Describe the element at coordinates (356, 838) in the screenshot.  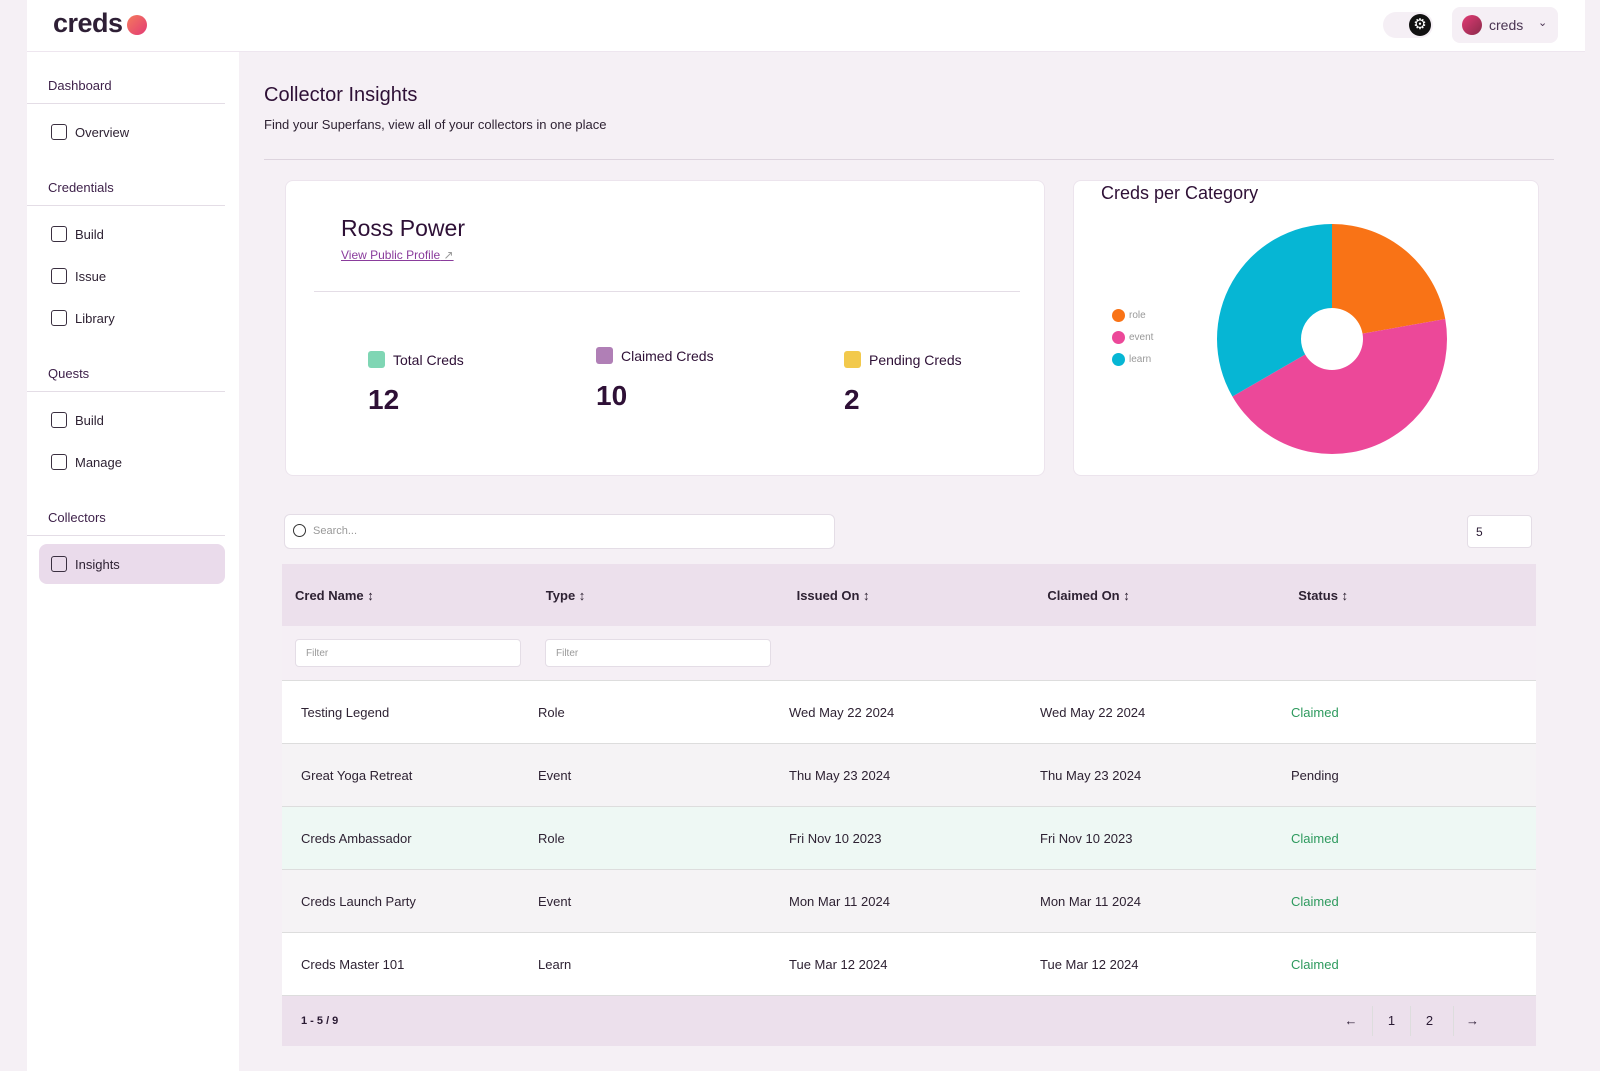
I see `table-cell: Creds Ambassador` at that location.